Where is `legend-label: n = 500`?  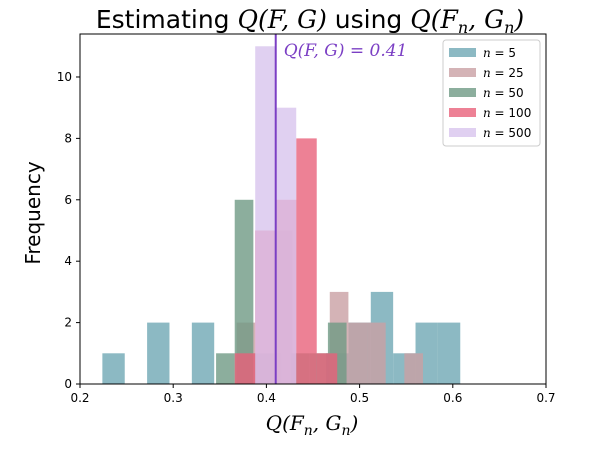
legend-label: n = 500 is located at coordinates (507, 133).